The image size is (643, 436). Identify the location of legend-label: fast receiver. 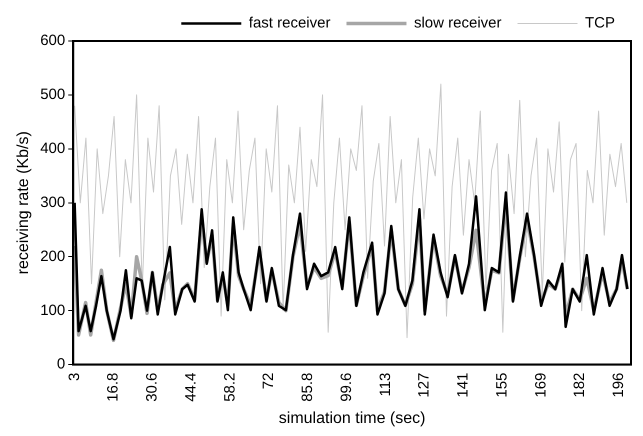
(289, 23).